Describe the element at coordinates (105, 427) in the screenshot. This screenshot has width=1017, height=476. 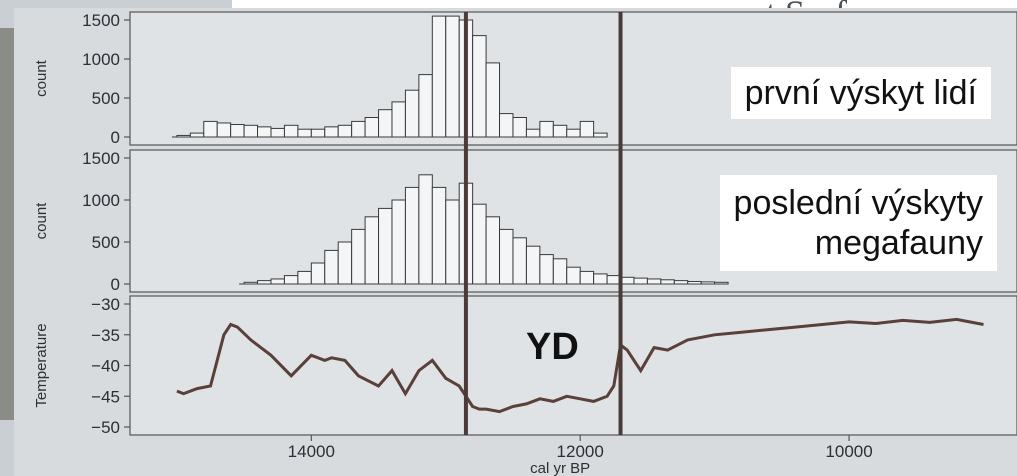
I see `y-tick-label: −50` at that location.